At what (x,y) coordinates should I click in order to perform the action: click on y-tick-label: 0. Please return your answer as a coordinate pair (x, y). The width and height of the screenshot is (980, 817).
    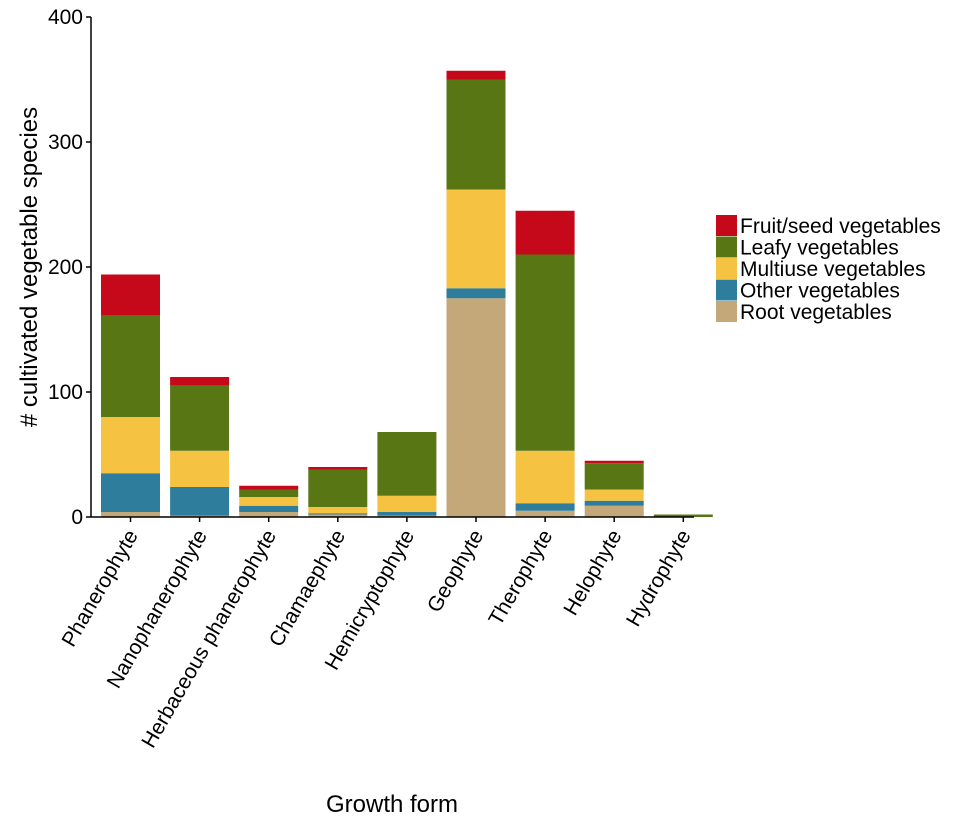
    Looking at the image, I should click on (77, 517).